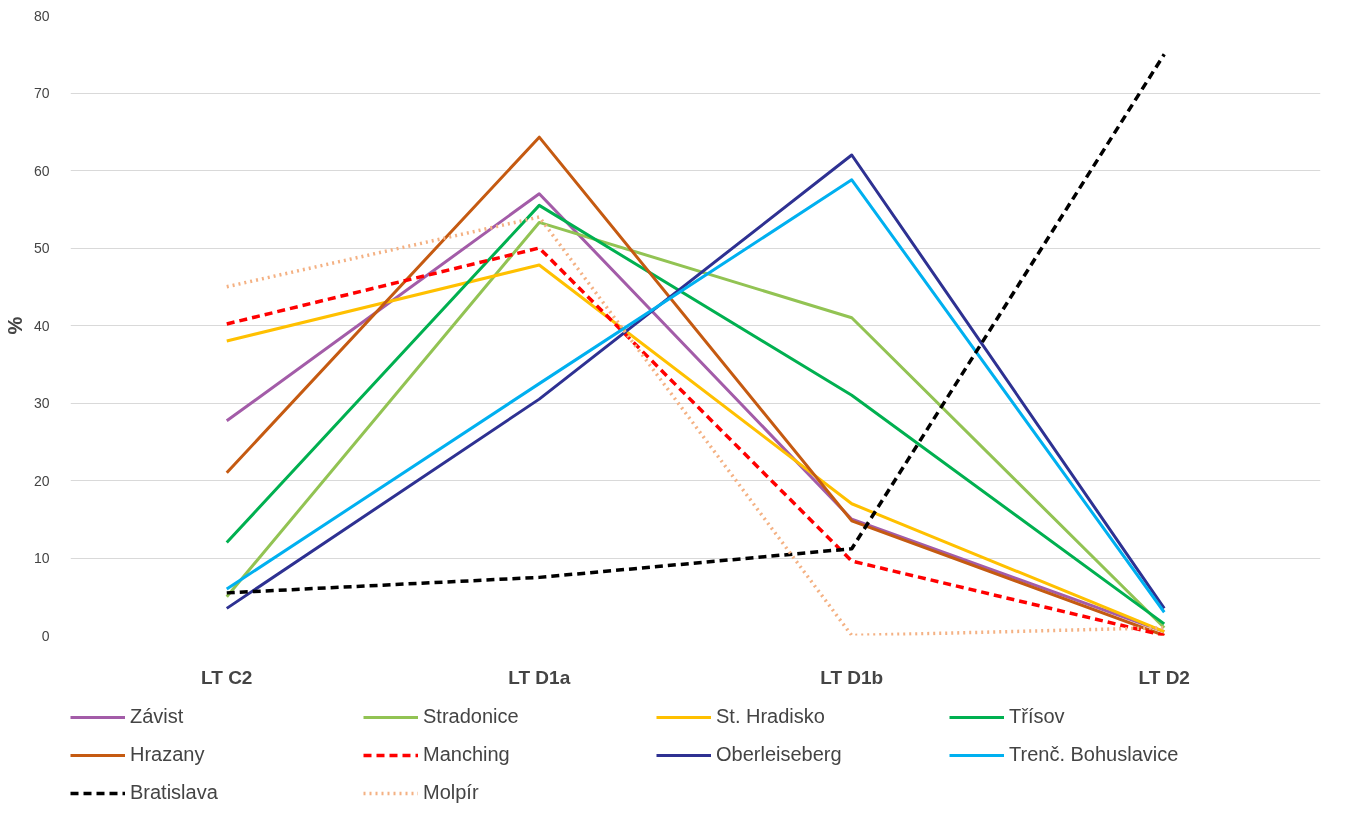  Describe the element at coordinates (852, 677) in the screenshot. I see `x-tick-label: LT D1b` at that location.